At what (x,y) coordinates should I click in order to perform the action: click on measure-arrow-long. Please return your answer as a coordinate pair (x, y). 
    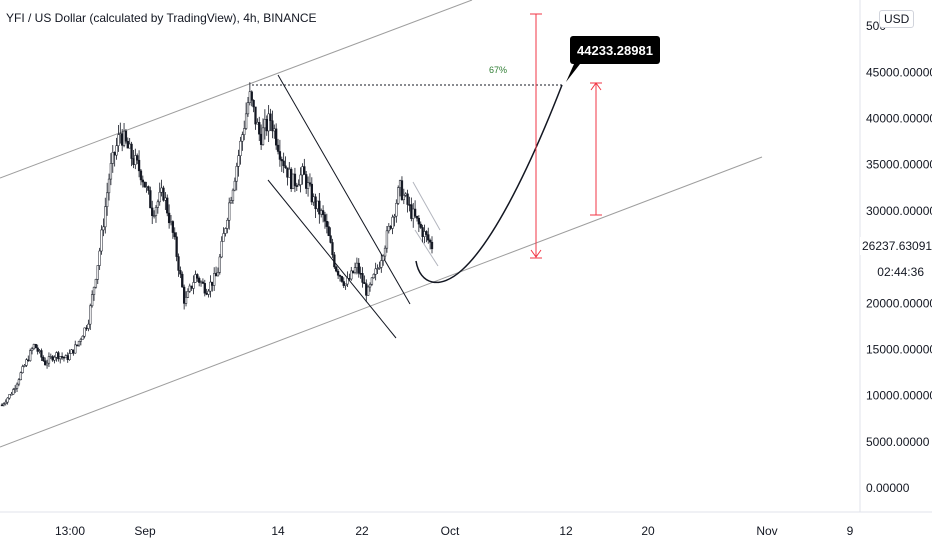
    Looking at the image, I should click on (536, 136).